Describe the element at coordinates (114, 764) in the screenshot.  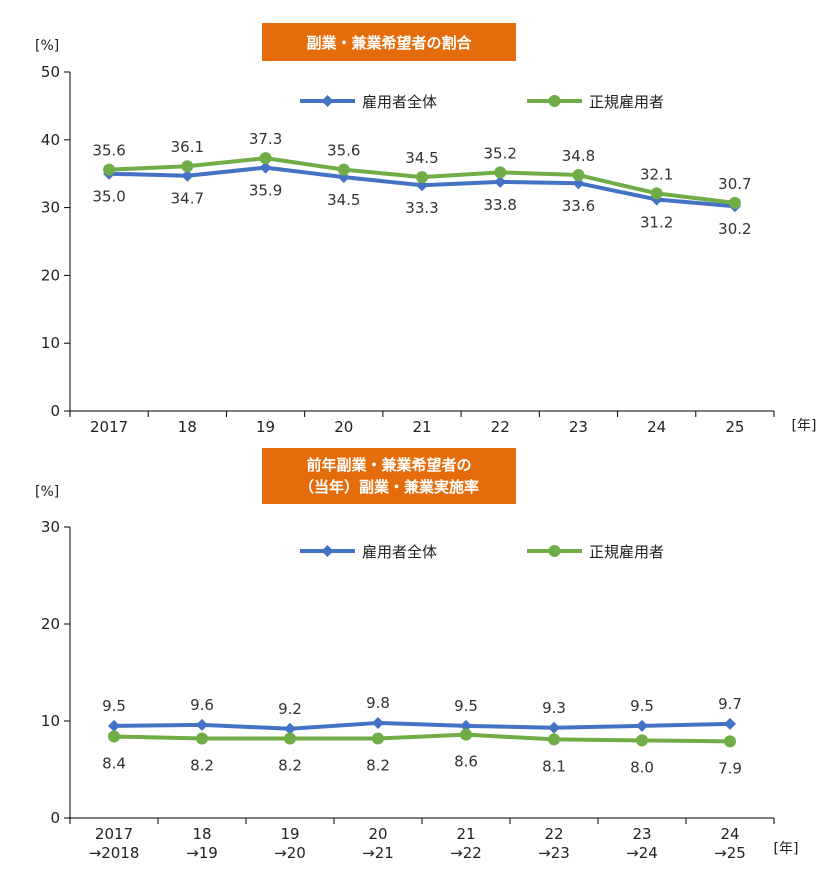
I see `data-label: 8.4` at that location.